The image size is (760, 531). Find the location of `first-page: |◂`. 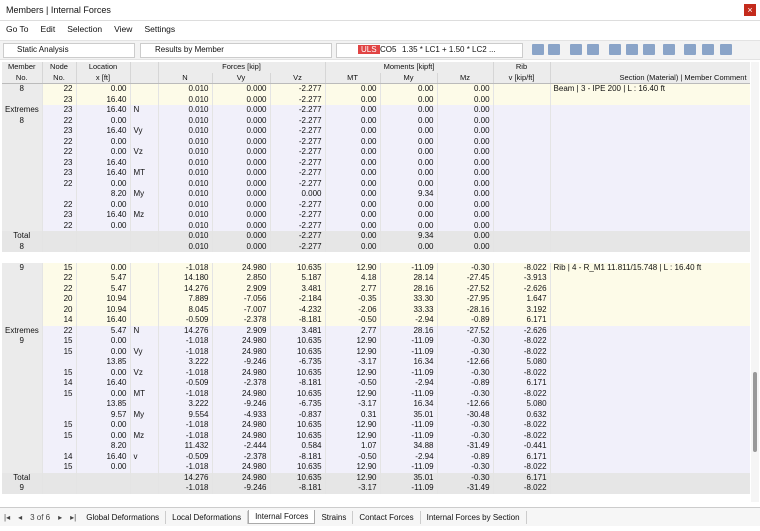

first-page: |◂ is located at coordinates (7, 517).